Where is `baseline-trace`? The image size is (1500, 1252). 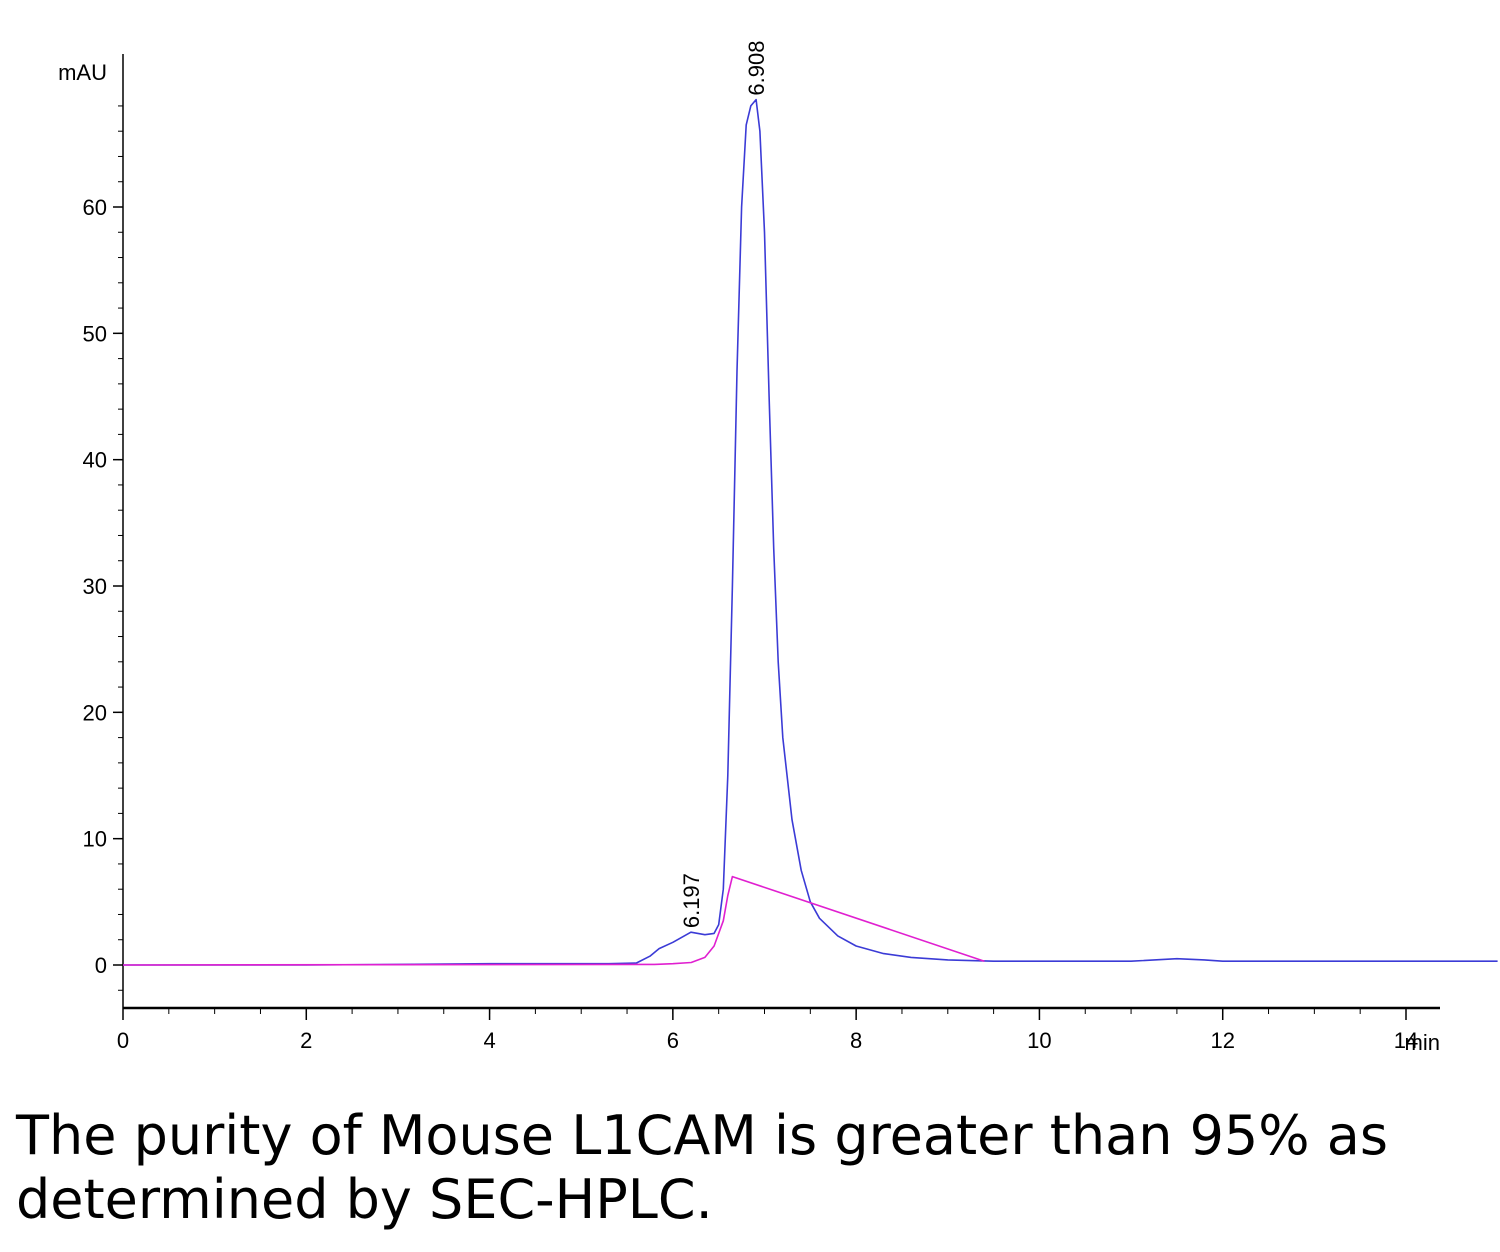 baseline-trace is located at coordinates (553, 920).